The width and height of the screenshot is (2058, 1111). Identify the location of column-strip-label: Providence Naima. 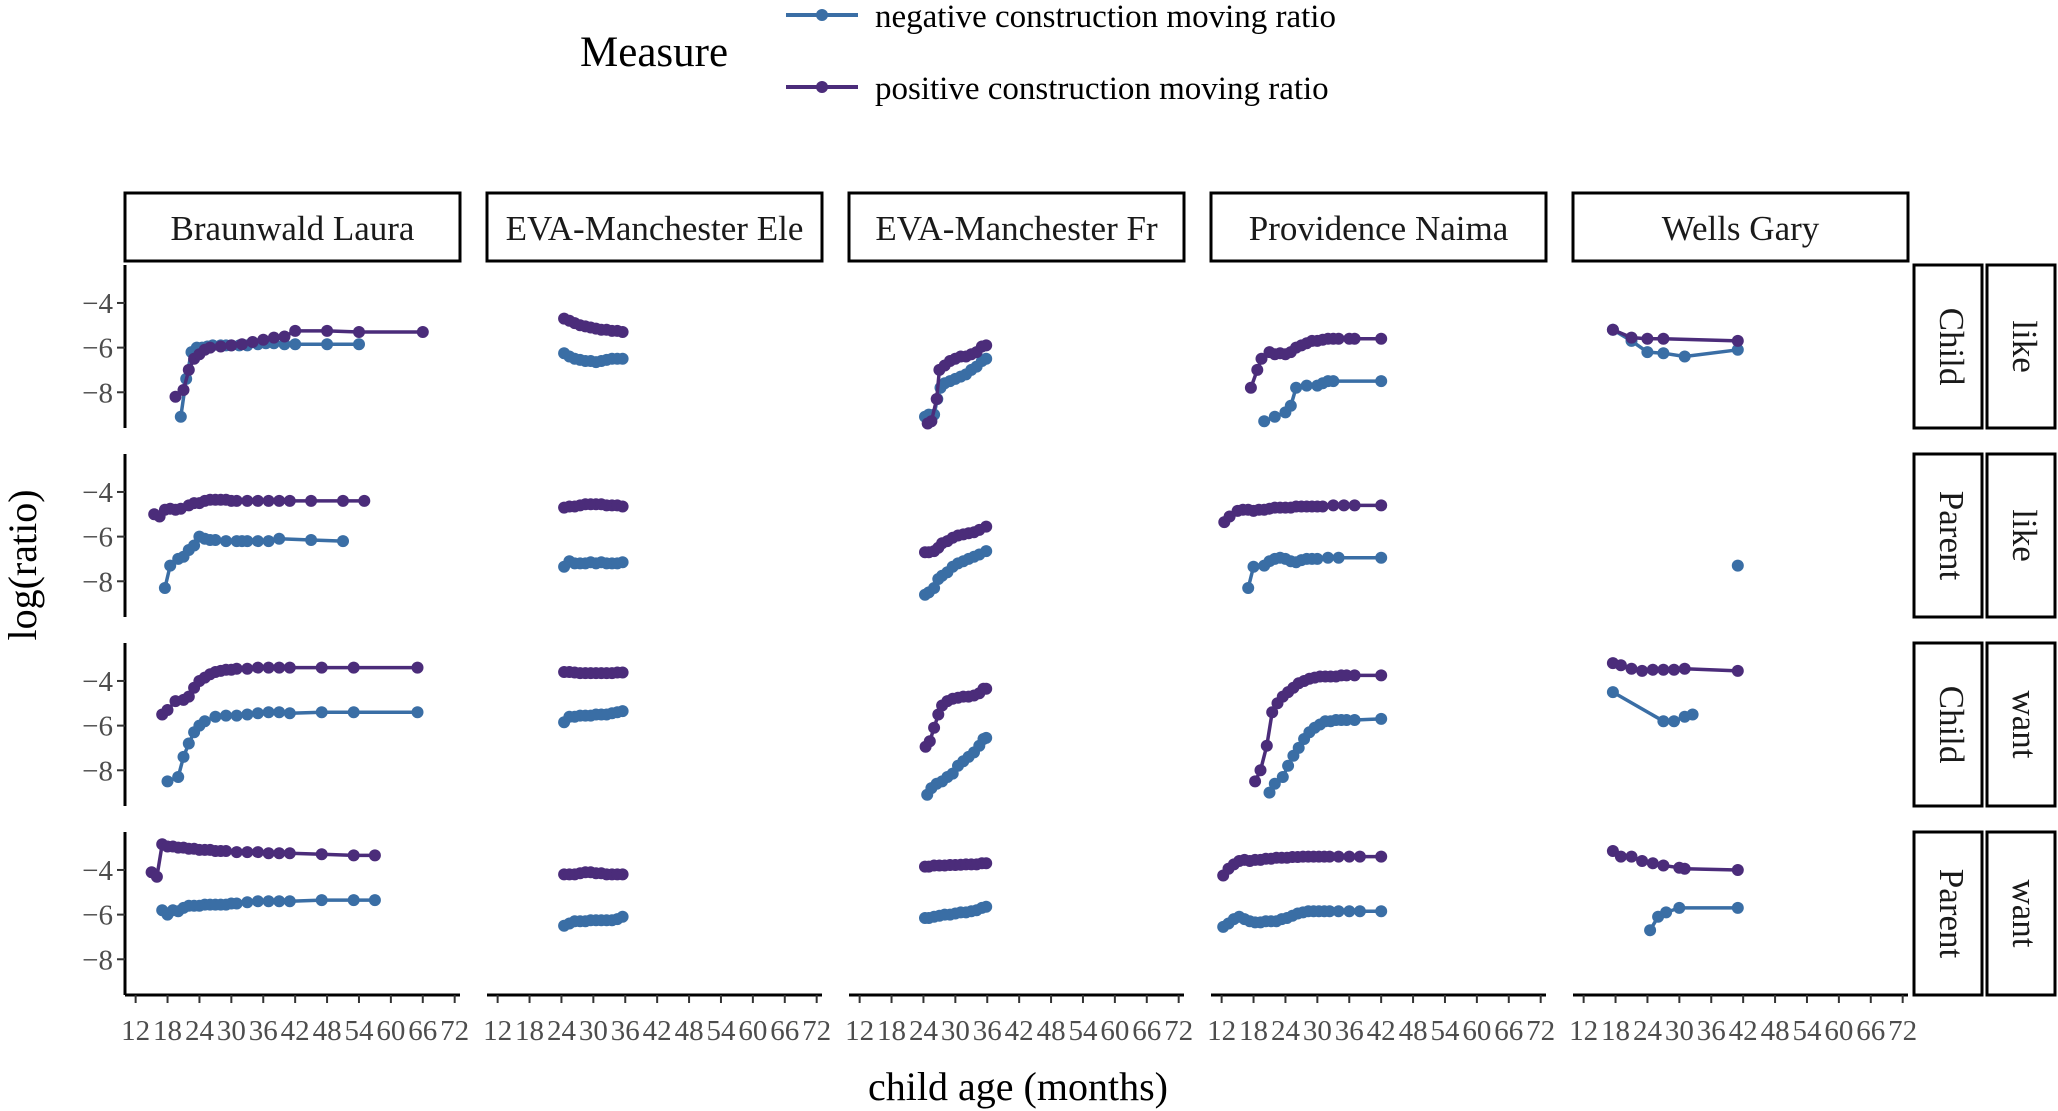
(1379, 228).